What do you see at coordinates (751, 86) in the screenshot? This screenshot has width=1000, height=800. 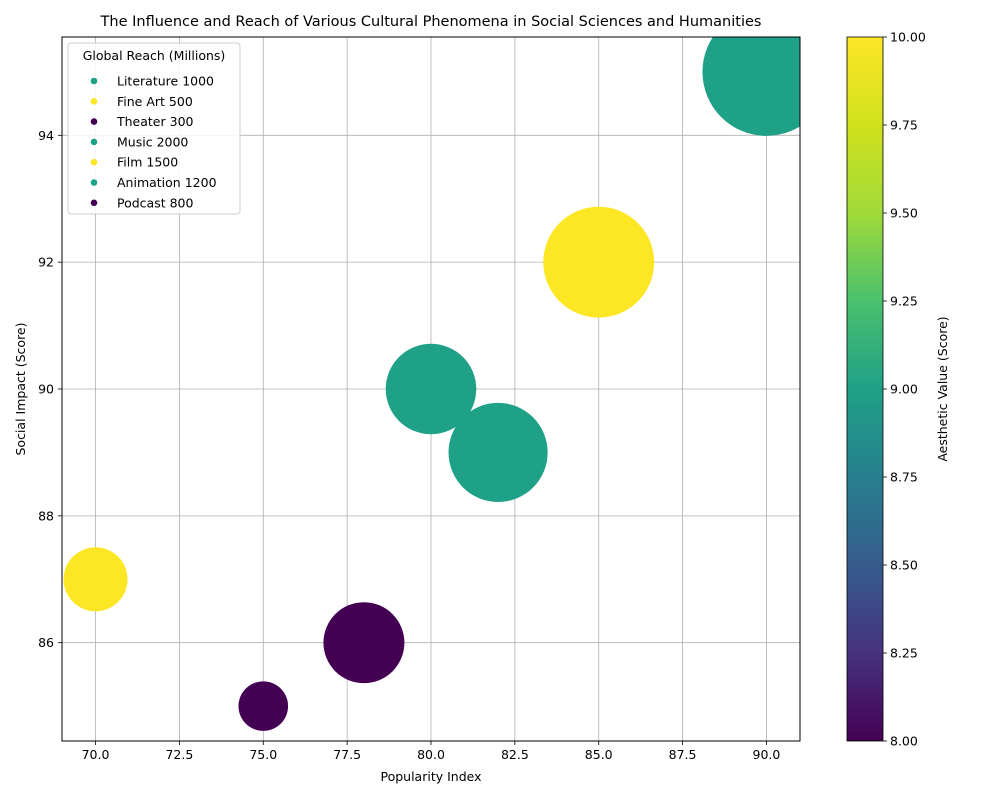 I see `bubble-music` at bounding box center [751, 86].